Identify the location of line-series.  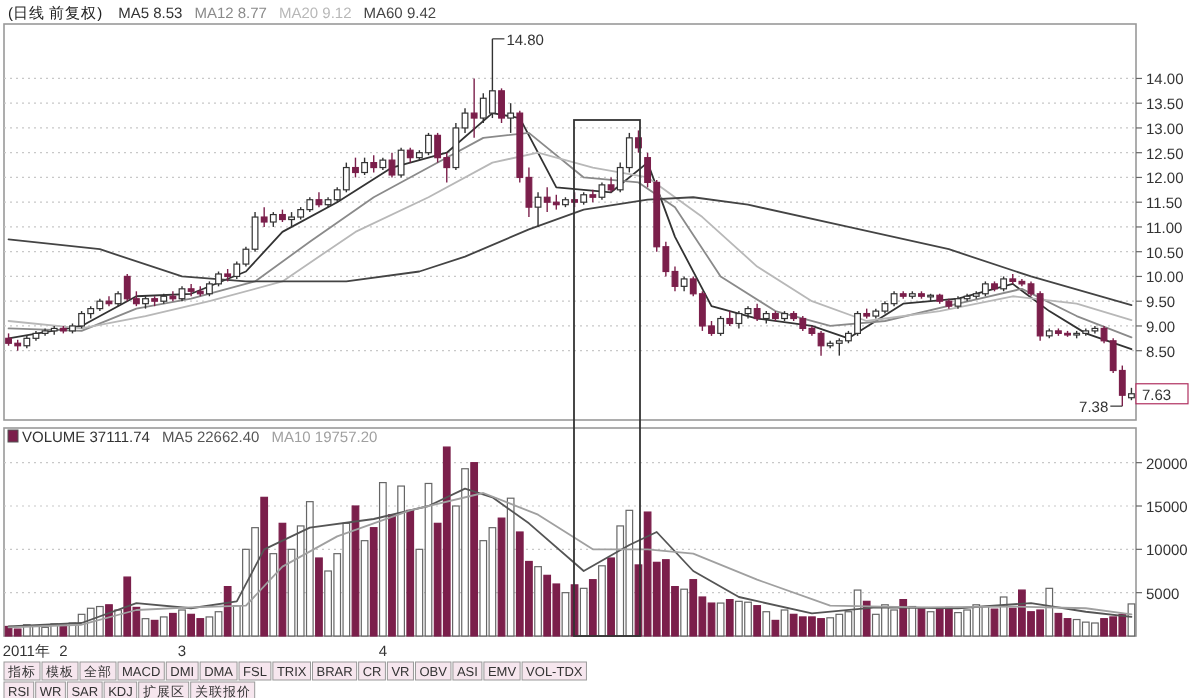
(570, 251).